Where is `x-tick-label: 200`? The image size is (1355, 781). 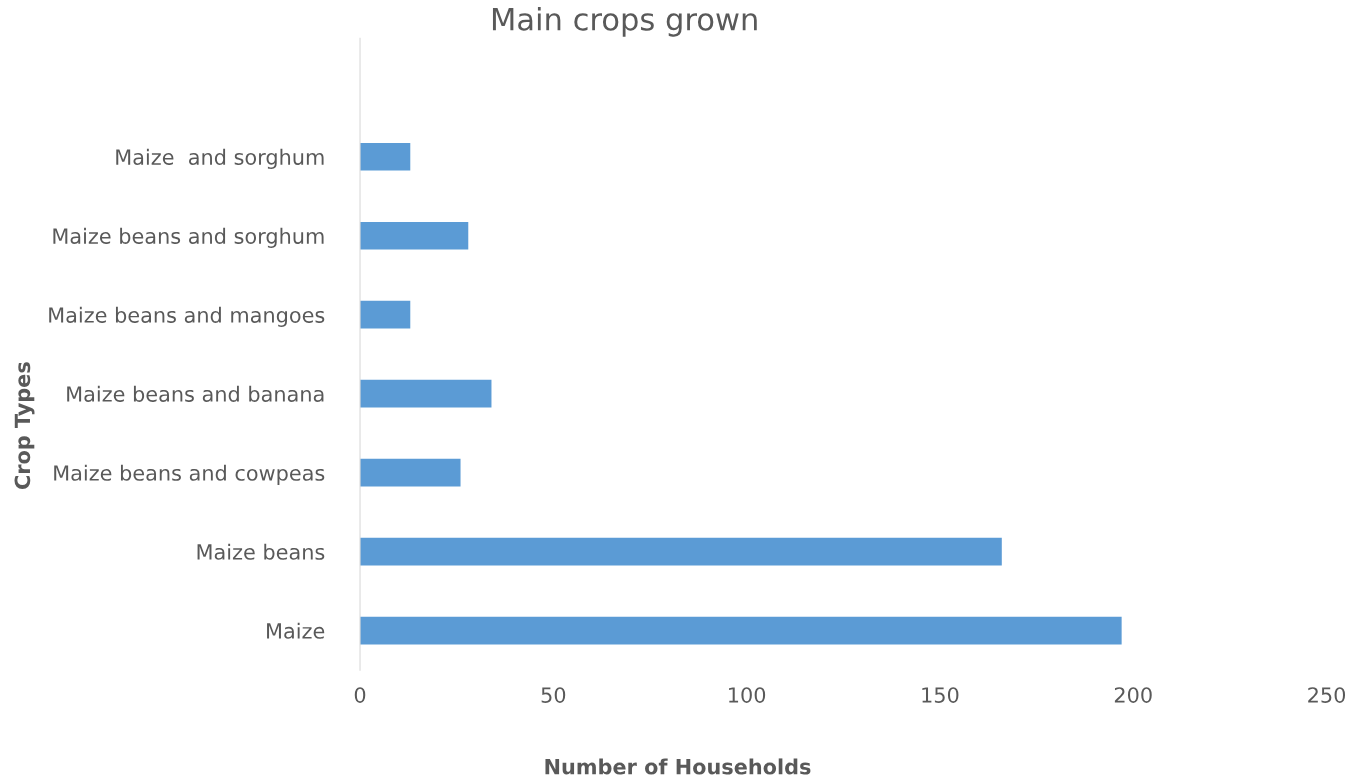
x-tick-label: 200 is located at coordinates (1133, 695).